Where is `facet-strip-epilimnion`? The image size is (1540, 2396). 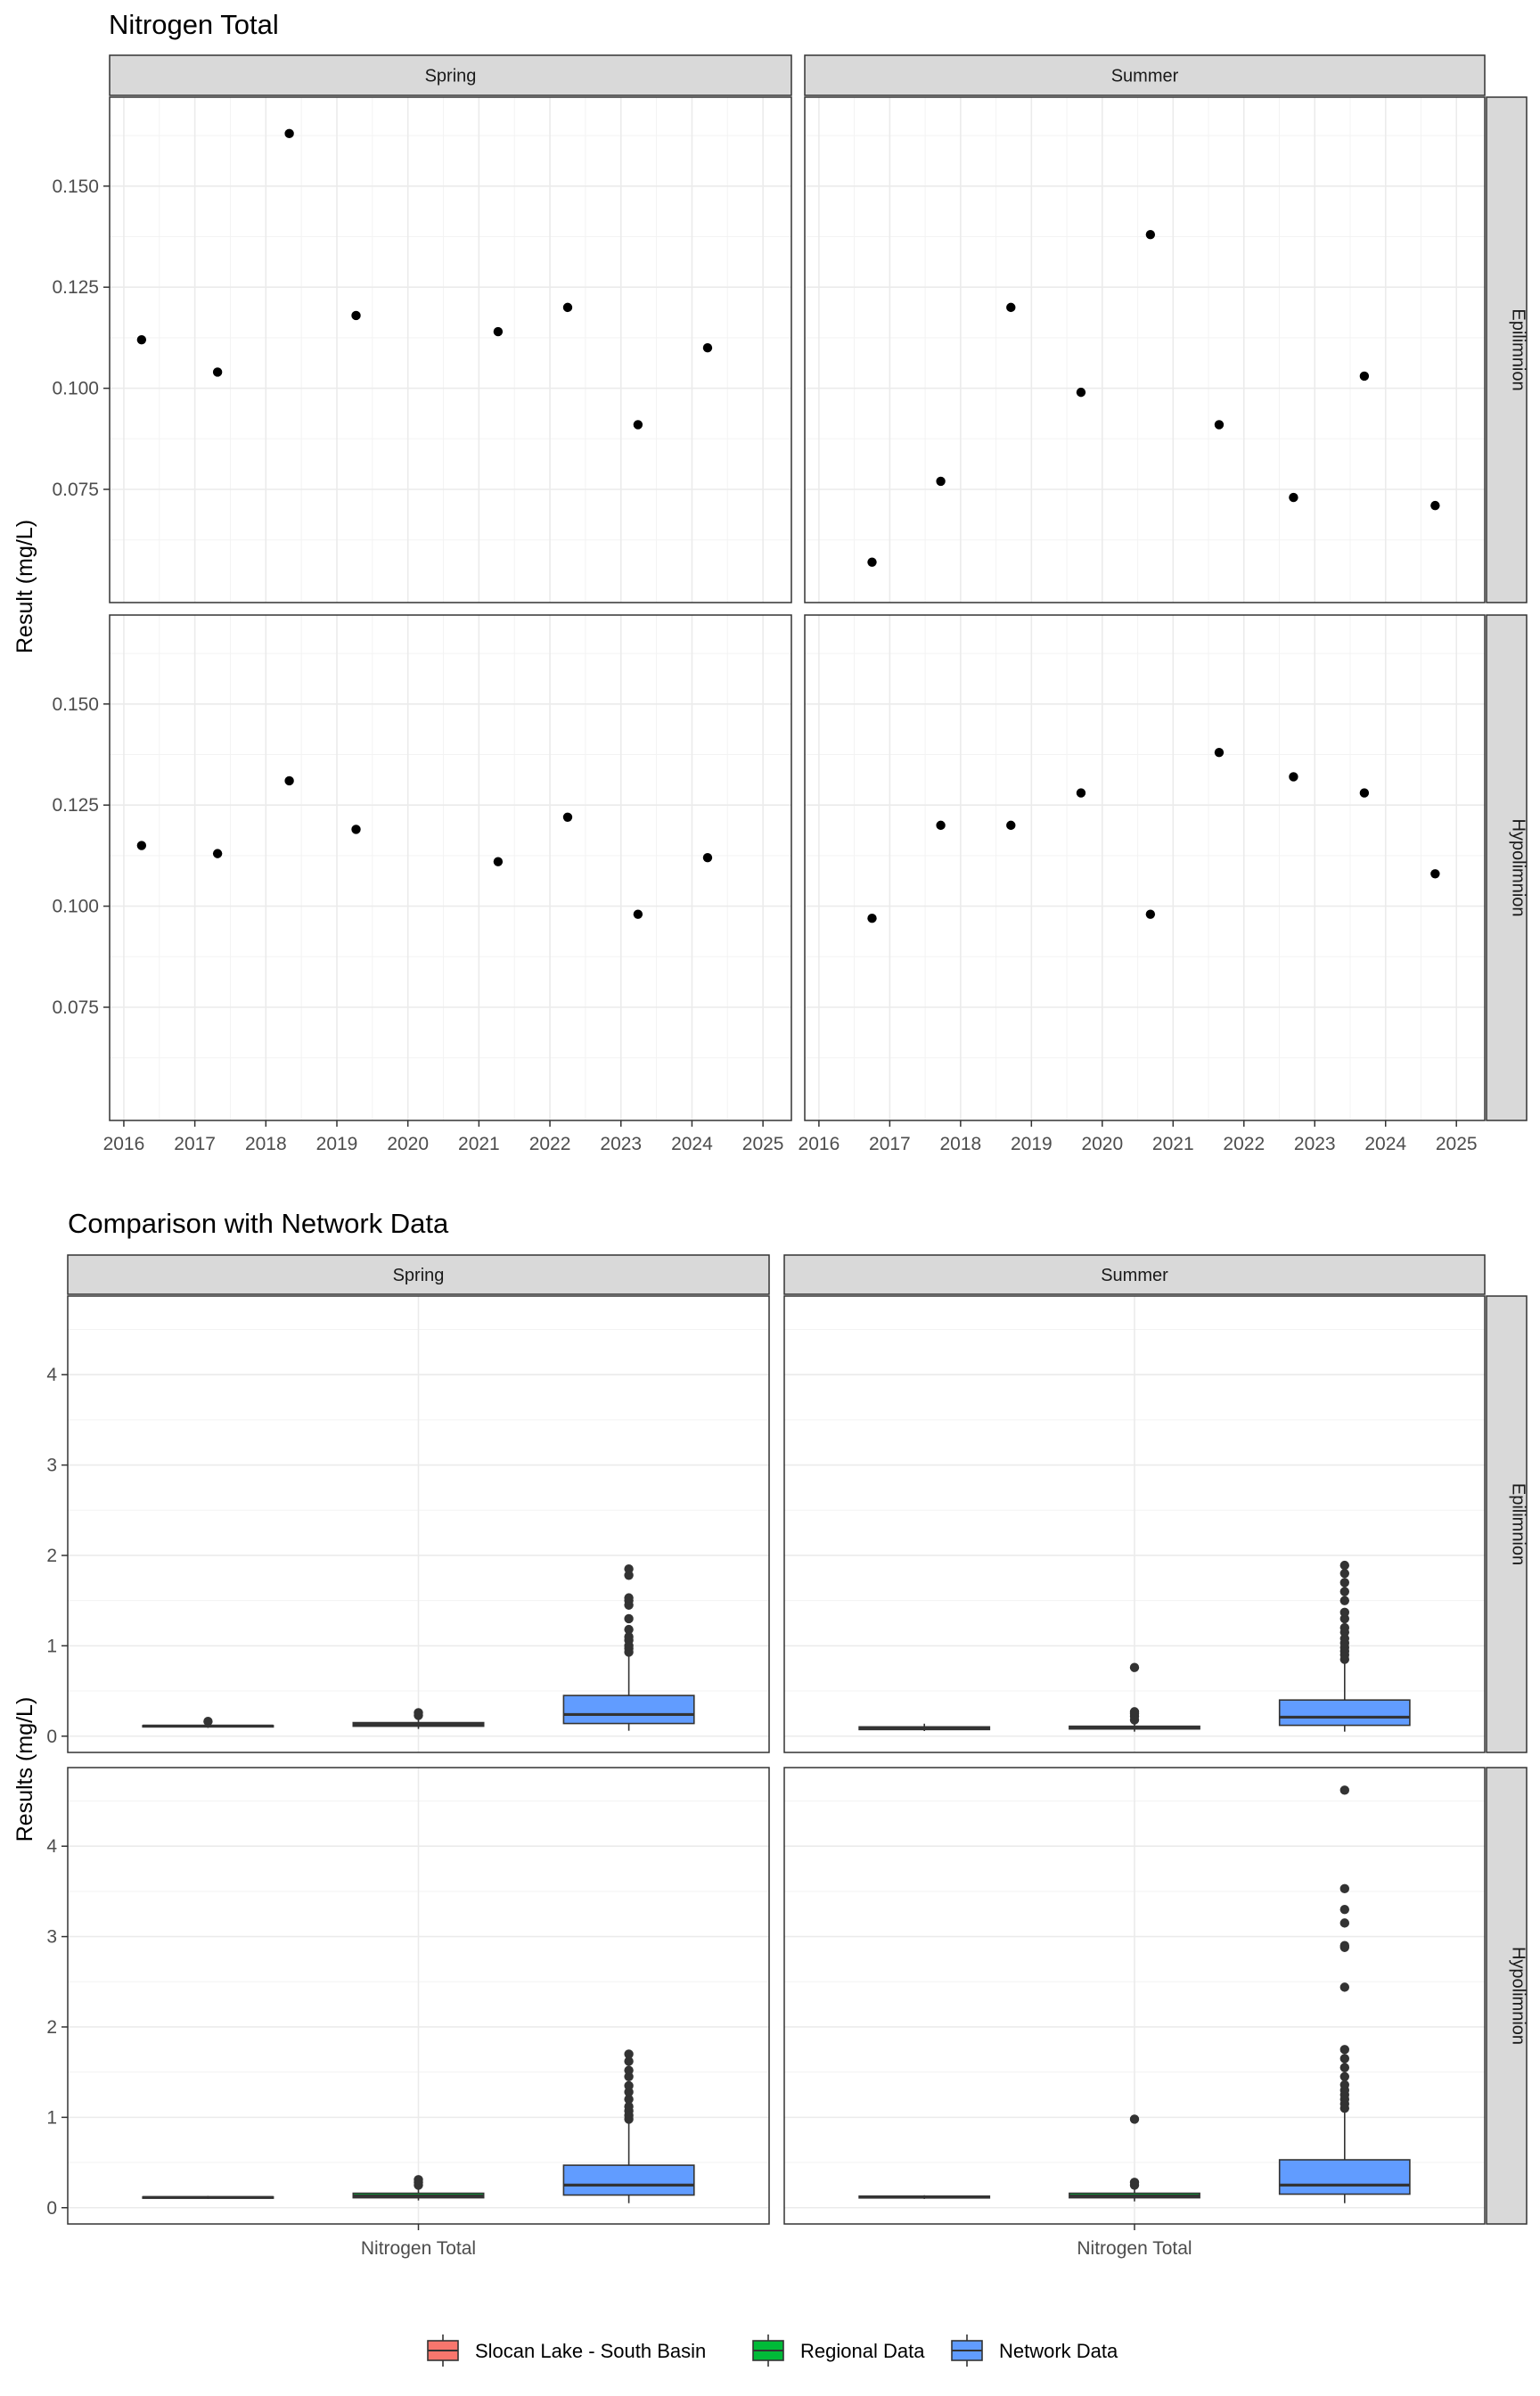 facet-strip-epilimnion is located at coordinates (1507, 349).